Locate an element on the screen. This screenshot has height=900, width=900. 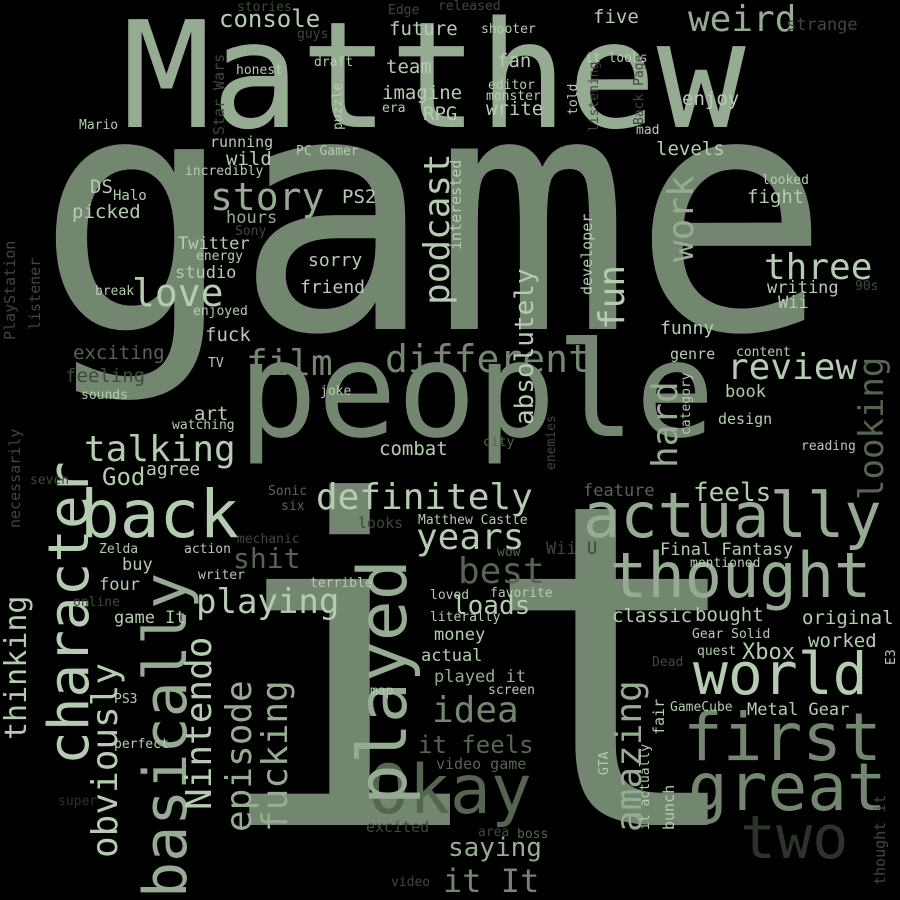
word-told: told is located at coordinates (573, 99).